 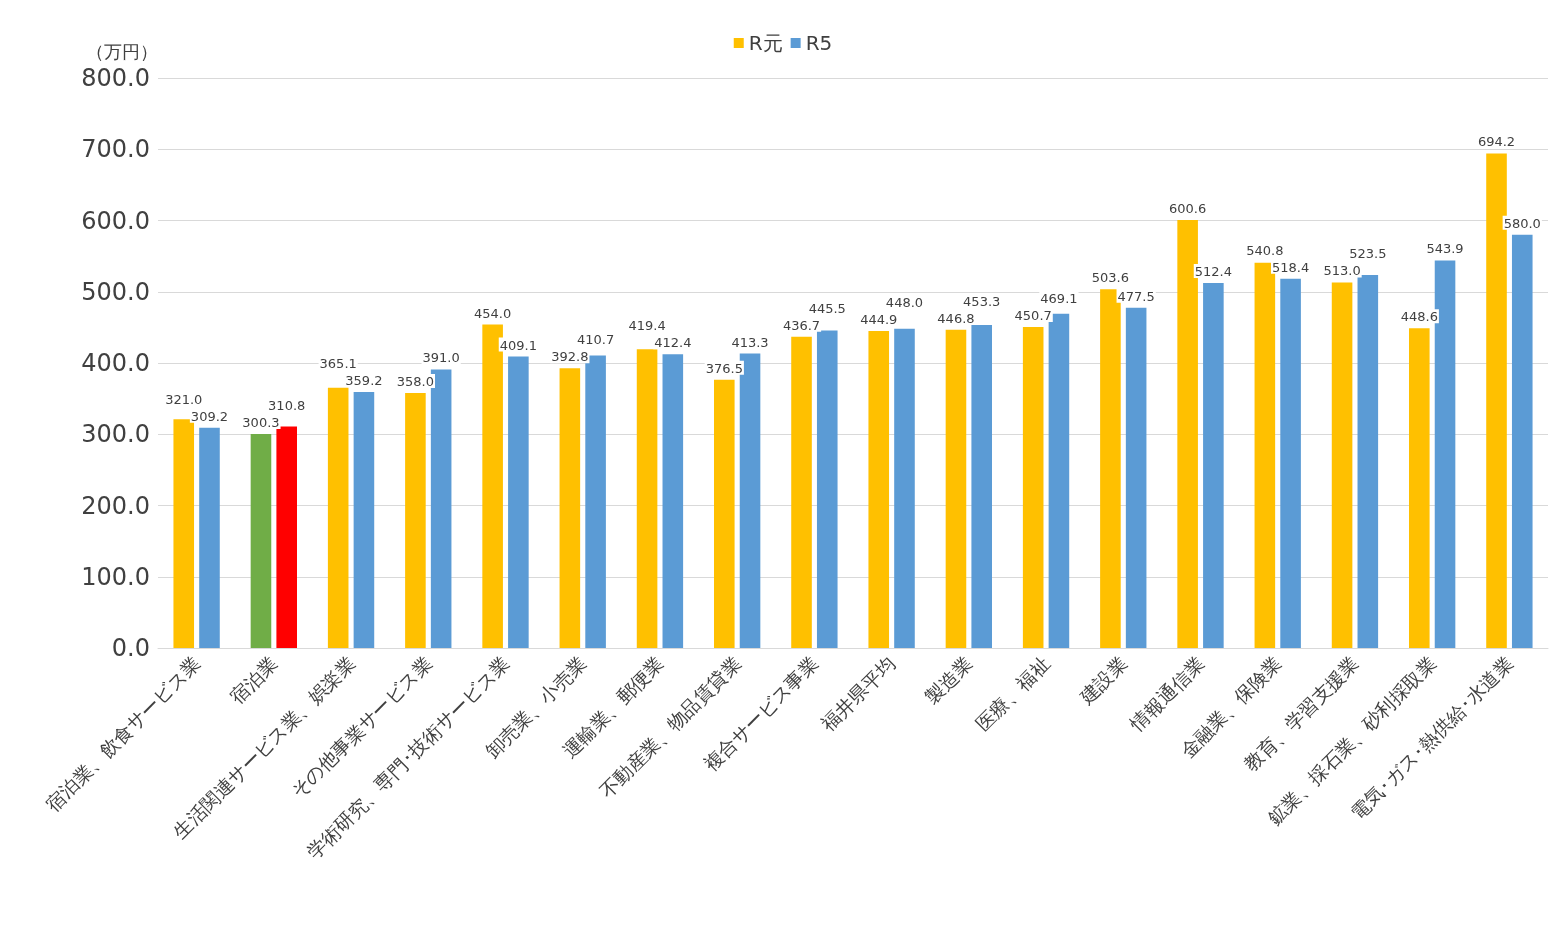 I want to click on data-label: 419.4, so click(x=647, y=326).